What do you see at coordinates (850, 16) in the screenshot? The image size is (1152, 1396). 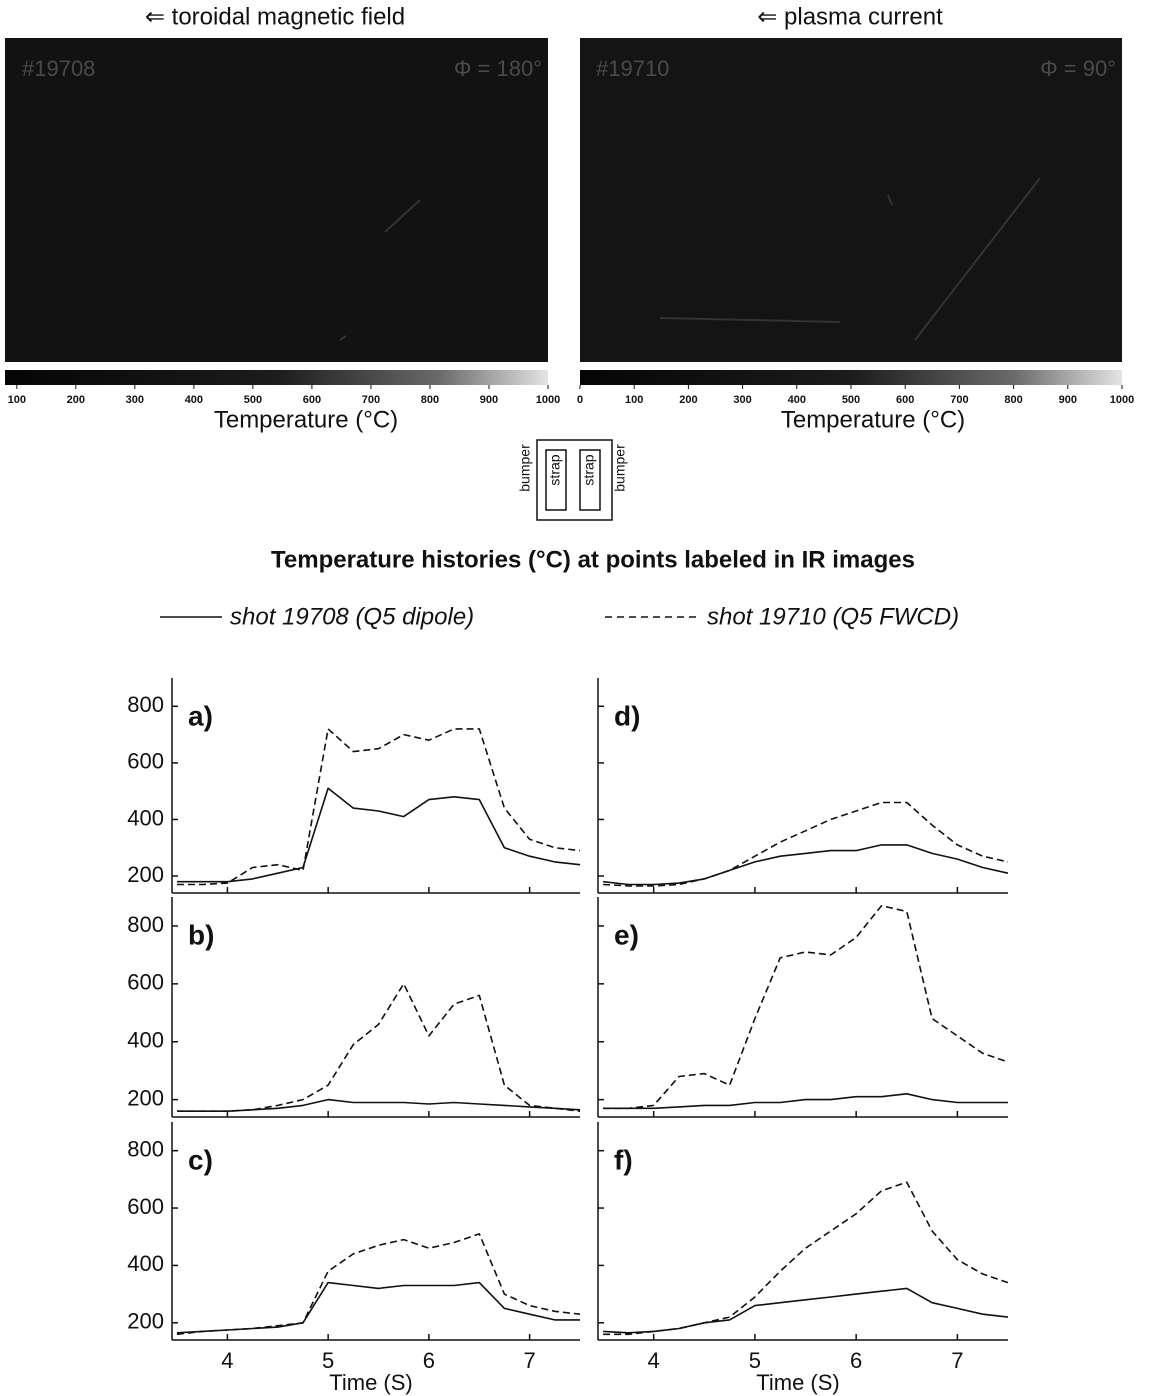 I see `image-title: ⇐ plasma current` at bounding box center [850, 16].